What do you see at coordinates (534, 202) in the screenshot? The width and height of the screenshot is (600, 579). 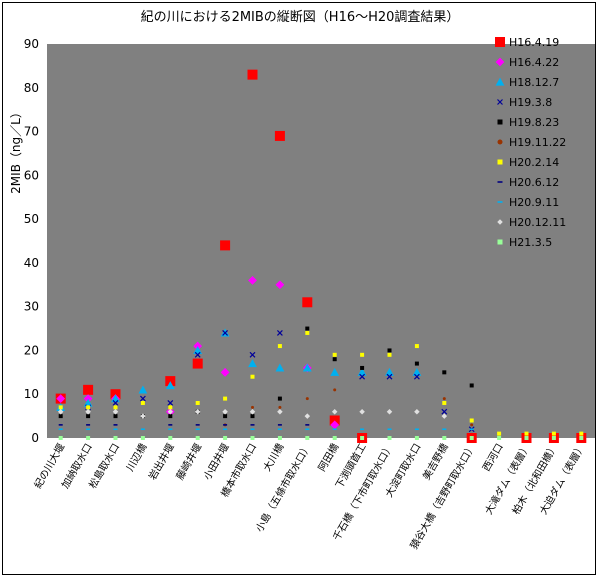 I see `legend-label: H20.9.11` at bounding box center [534, 202].